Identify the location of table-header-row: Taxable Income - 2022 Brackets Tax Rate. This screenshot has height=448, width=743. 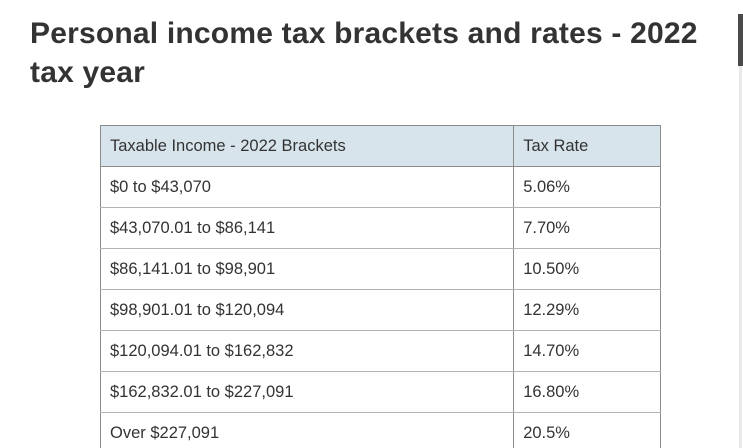
(380, 146).